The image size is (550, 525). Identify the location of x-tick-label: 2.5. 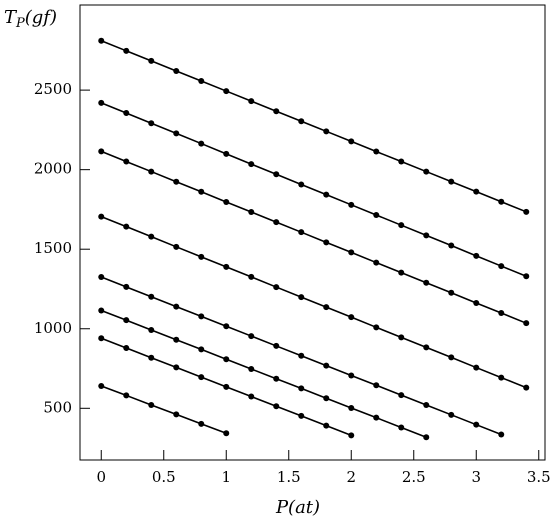
(414, 477).